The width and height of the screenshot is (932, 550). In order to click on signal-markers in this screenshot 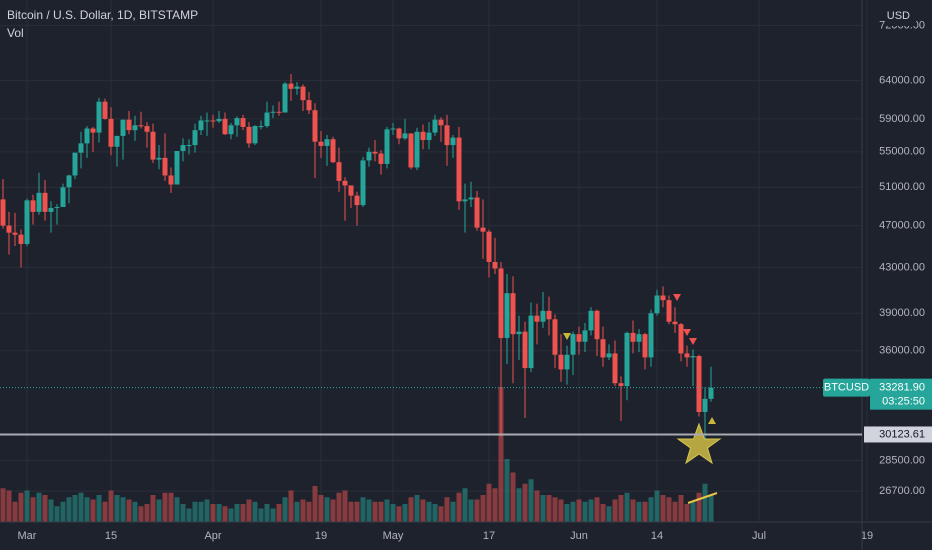, I will do `click(642, 399)`.